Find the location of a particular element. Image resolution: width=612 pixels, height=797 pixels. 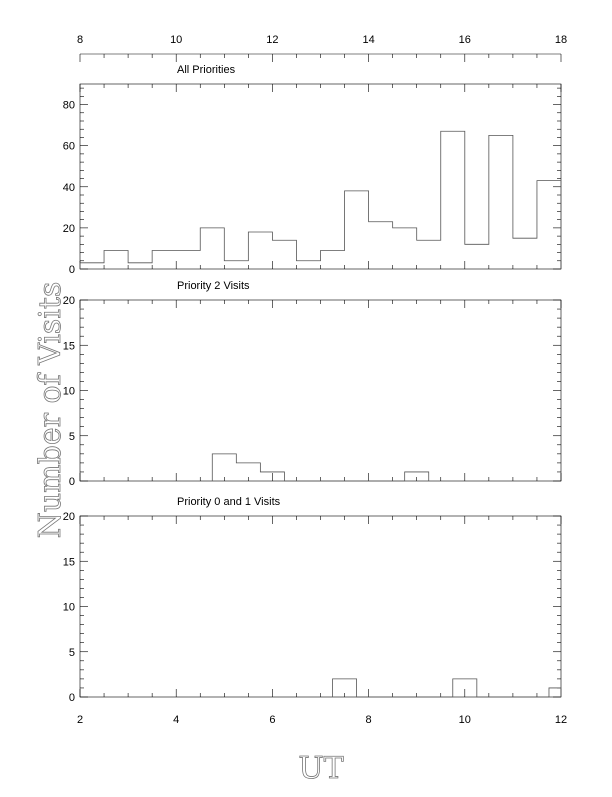

panel-title: All Priorities is located at coordinates (206, 70).